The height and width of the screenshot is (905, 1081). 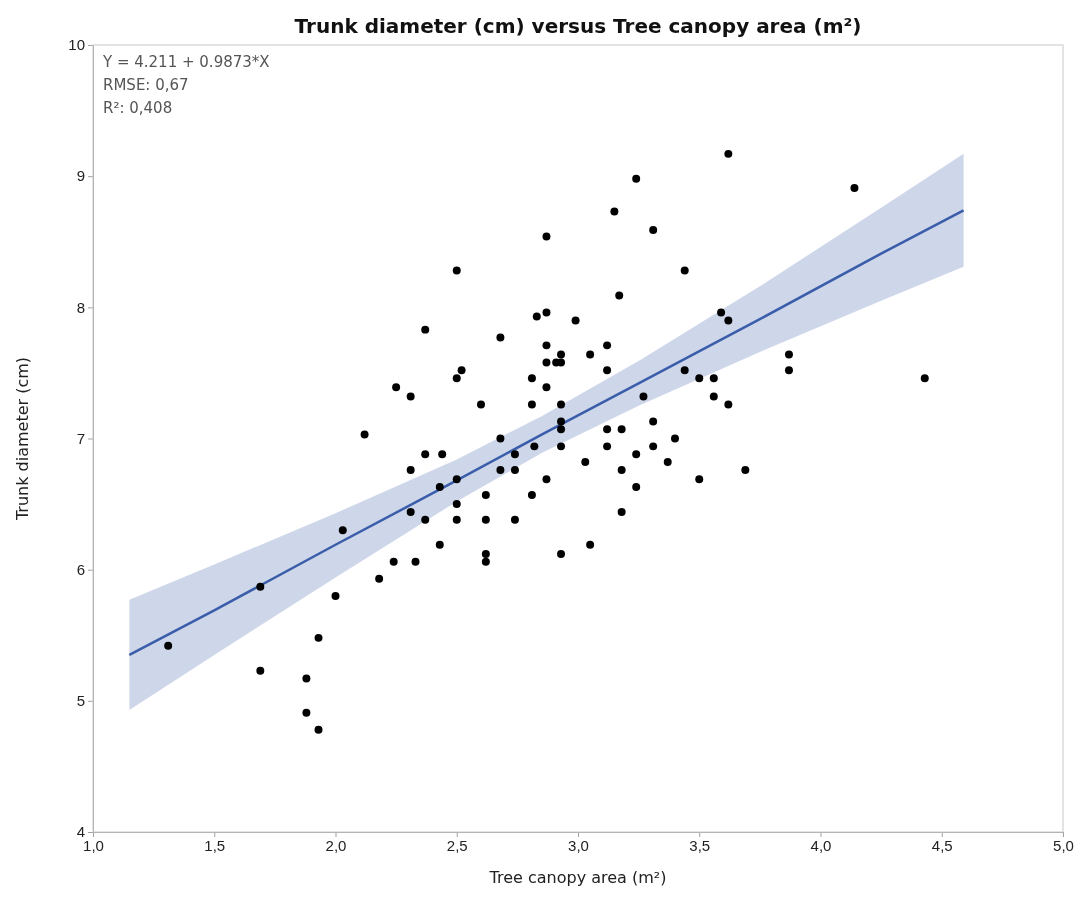 What do you see at coordinates (577, 877) in the screenshot?
I see `x-axis-title: Tree canopy area (m²)` at bounding box center [577, 877].